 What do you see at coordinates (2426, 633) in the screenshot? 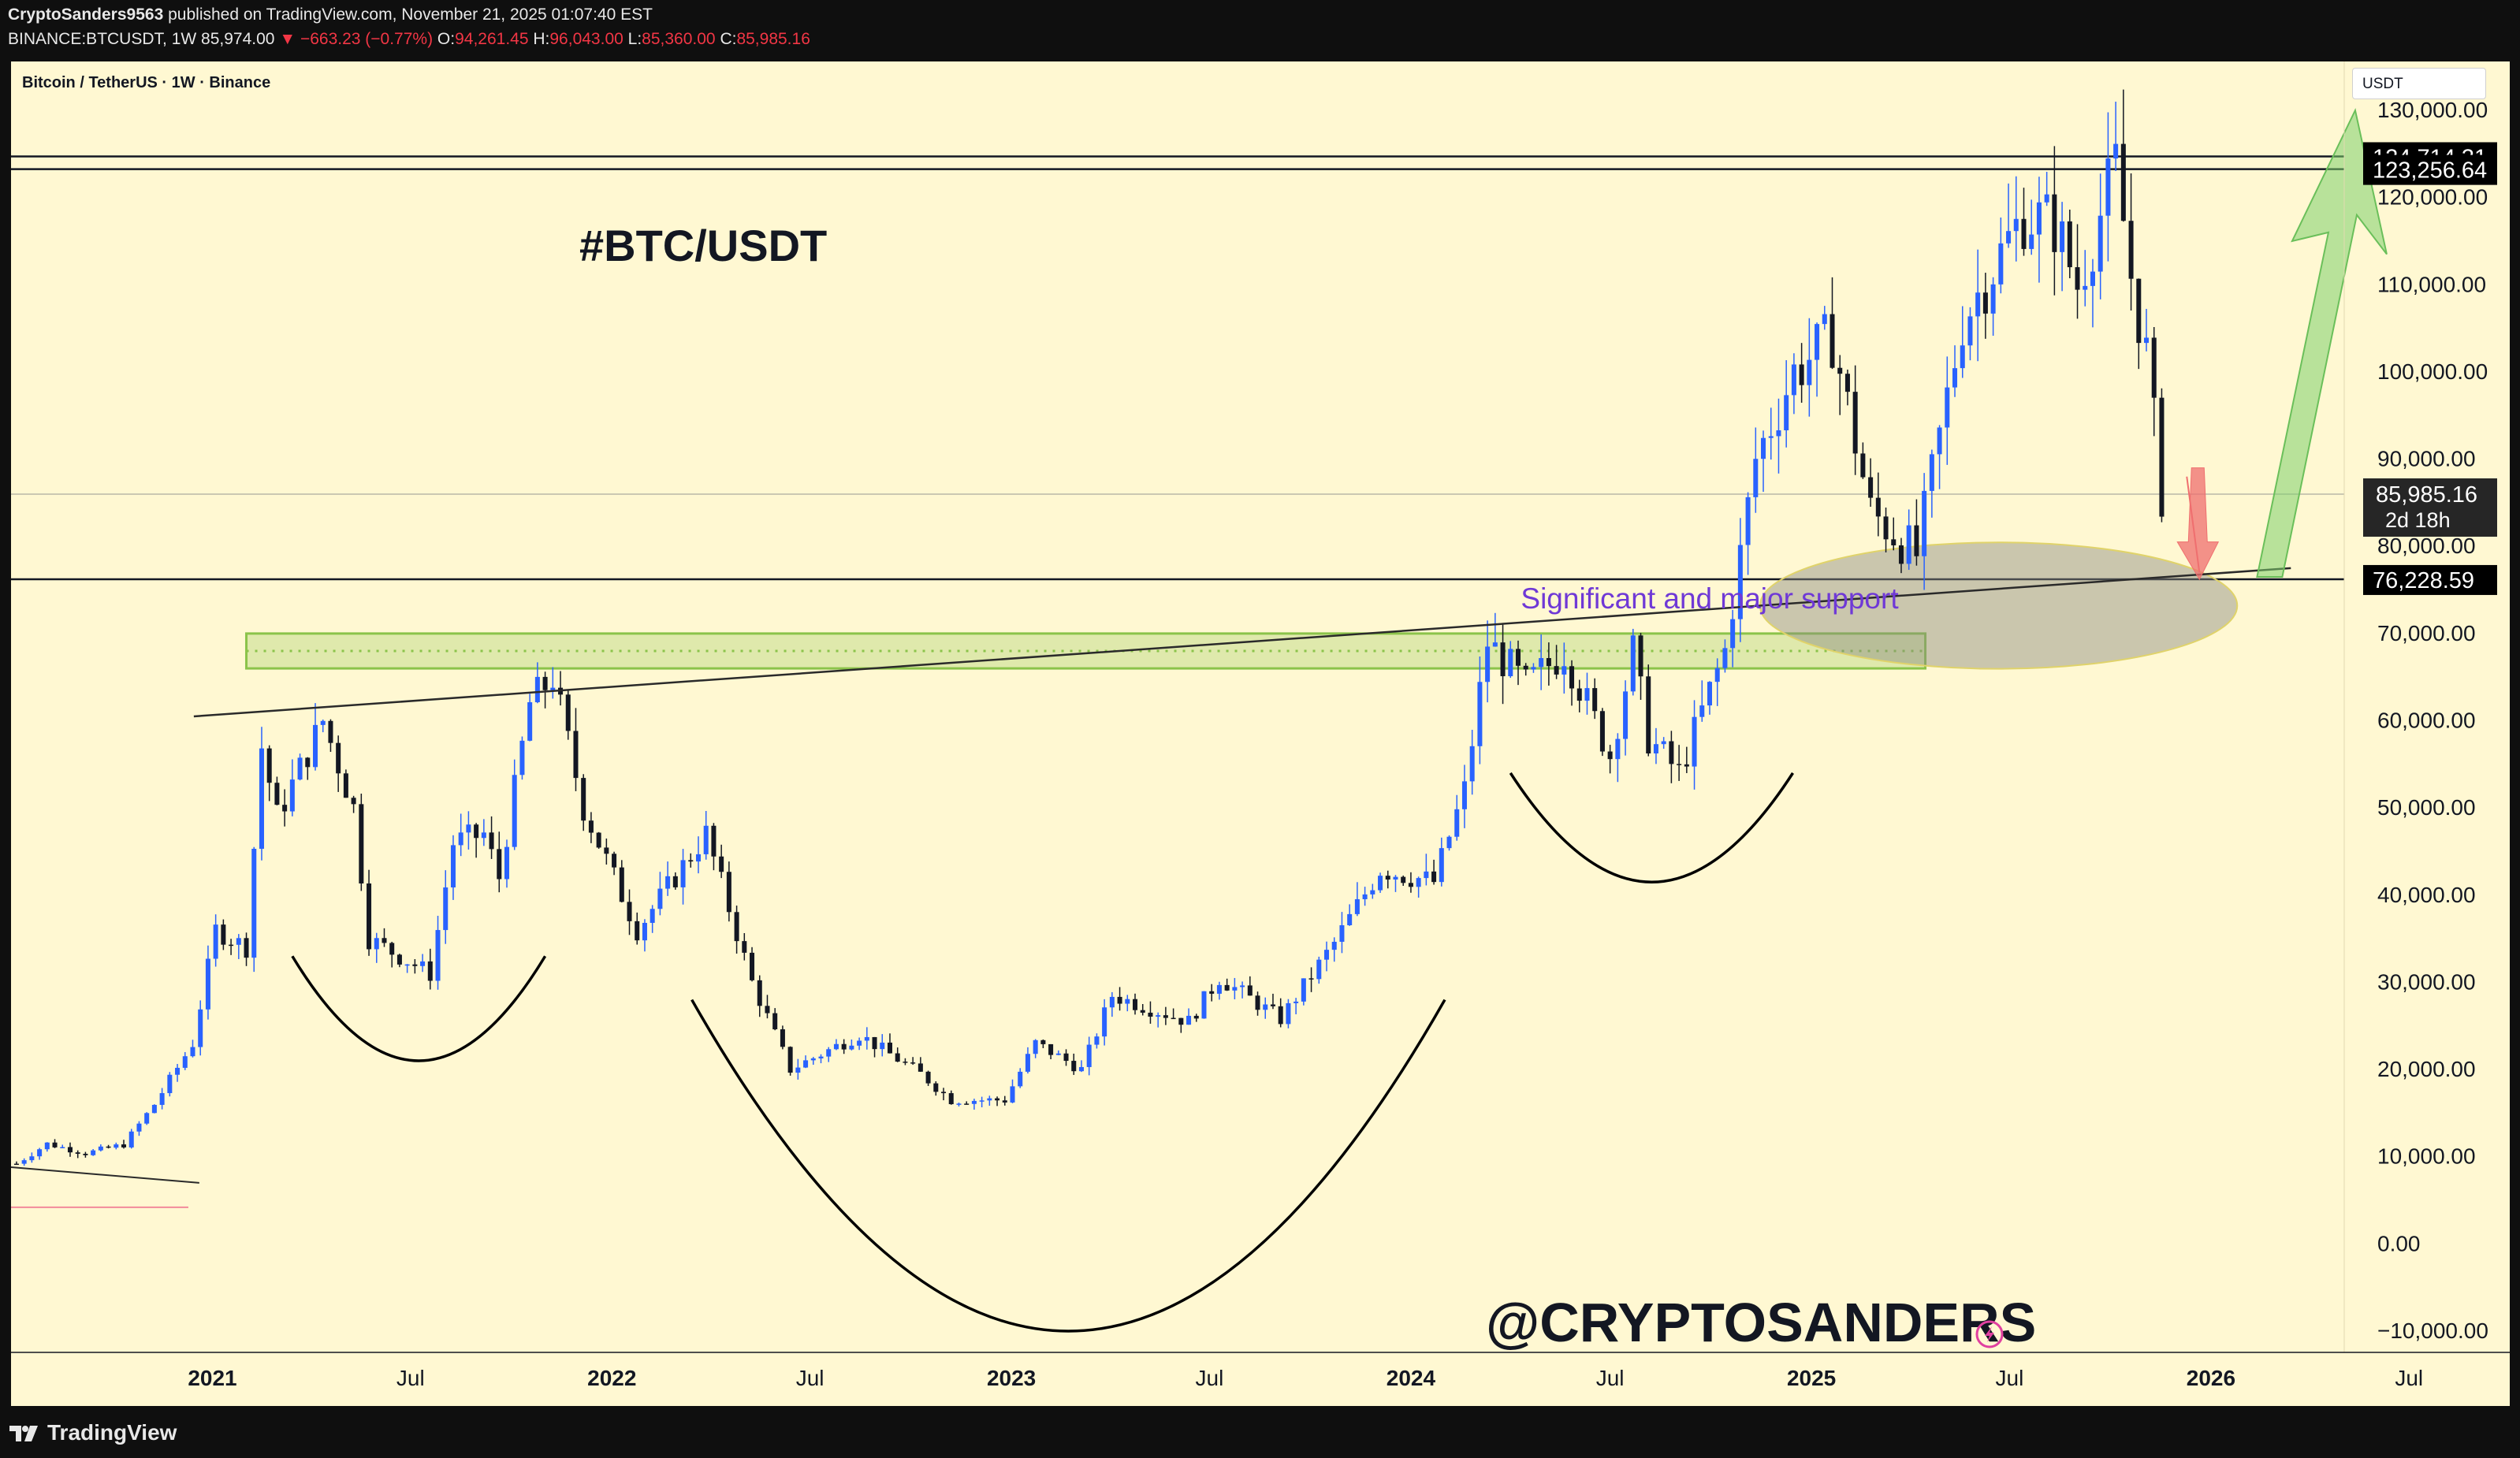
I see `y-tick-label: 70,000.00` at bounding box center [2426, 633].